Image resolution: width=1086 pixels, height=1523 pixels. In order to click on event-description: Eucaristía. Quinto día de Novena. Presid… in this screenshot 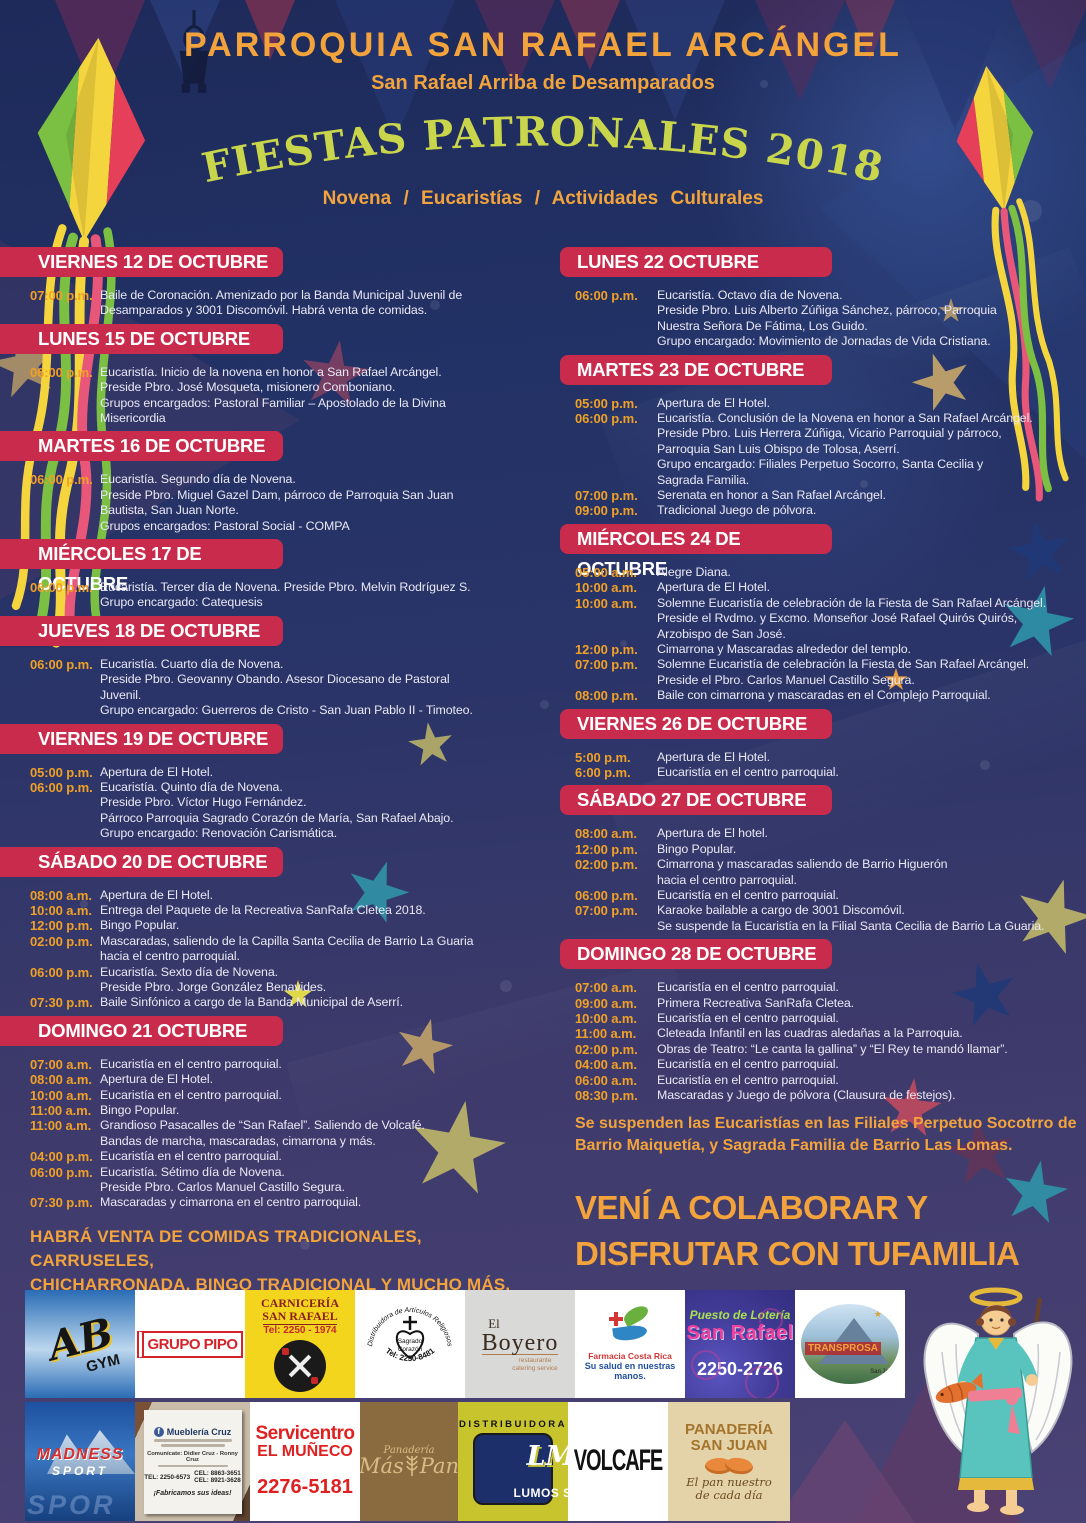, I will do `click(277, 810)`.